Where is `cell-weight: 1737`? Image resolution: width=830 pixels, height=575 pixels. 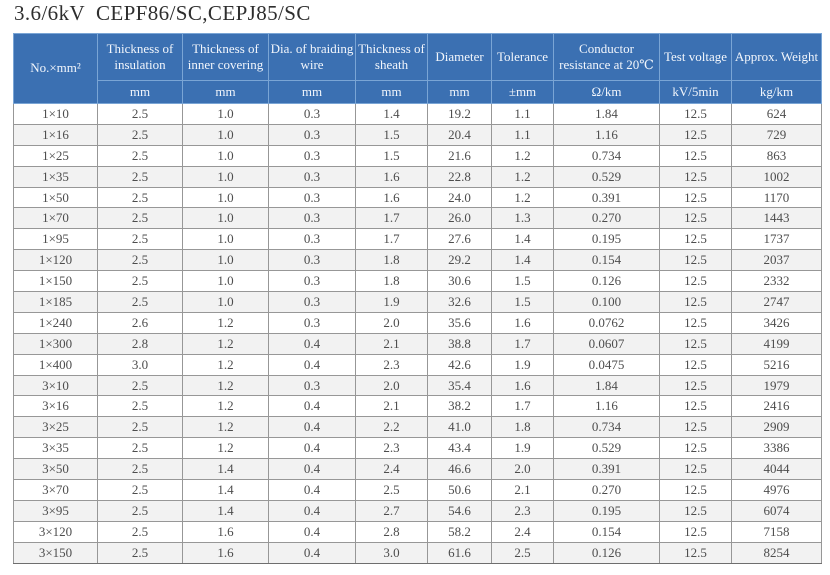
cell-weight: 1737 is located at coordinates (776, 239).